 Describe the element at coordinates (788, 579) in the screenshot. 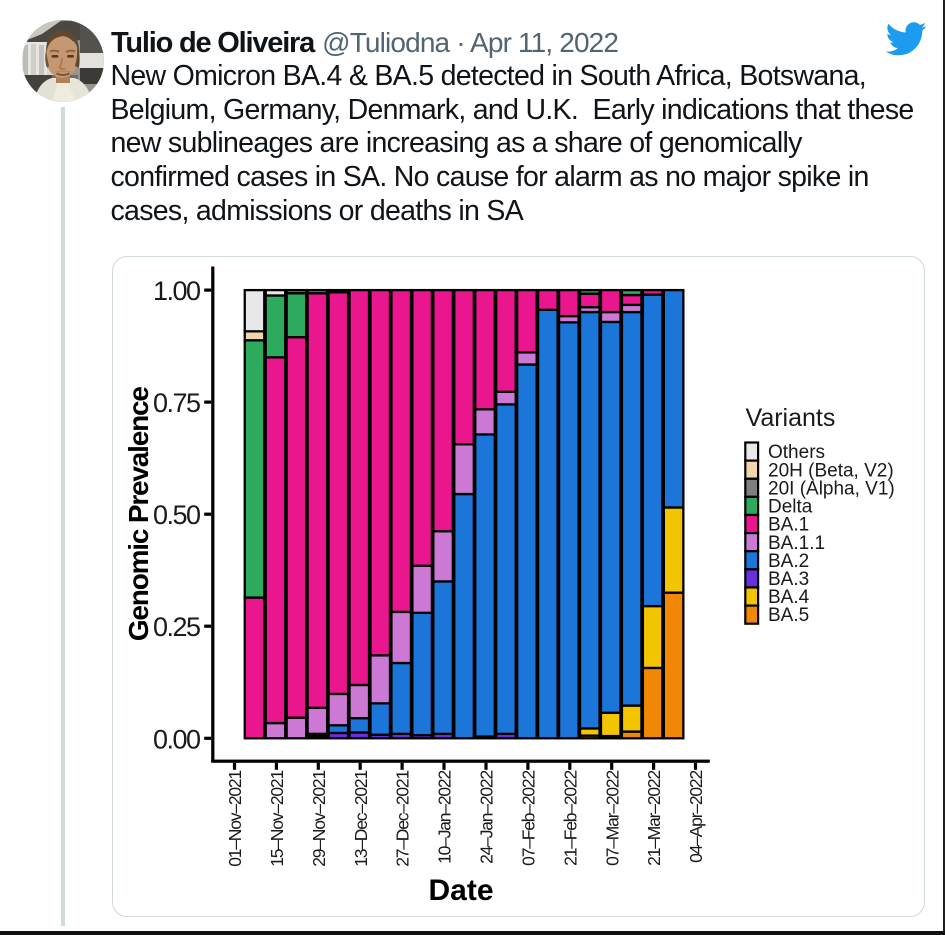

I see `svg-text: BA.3` at that location.